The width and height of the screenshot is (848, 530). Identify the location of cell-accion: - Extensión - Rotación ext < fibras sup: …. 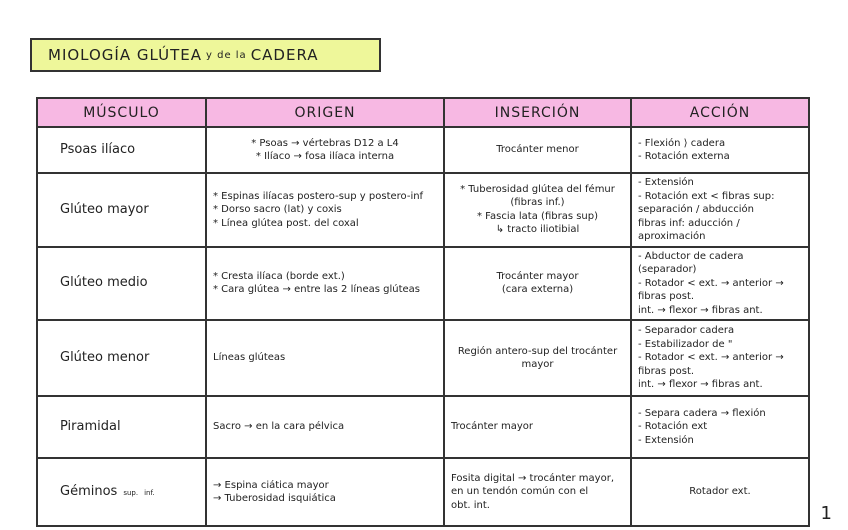
(720, 210).